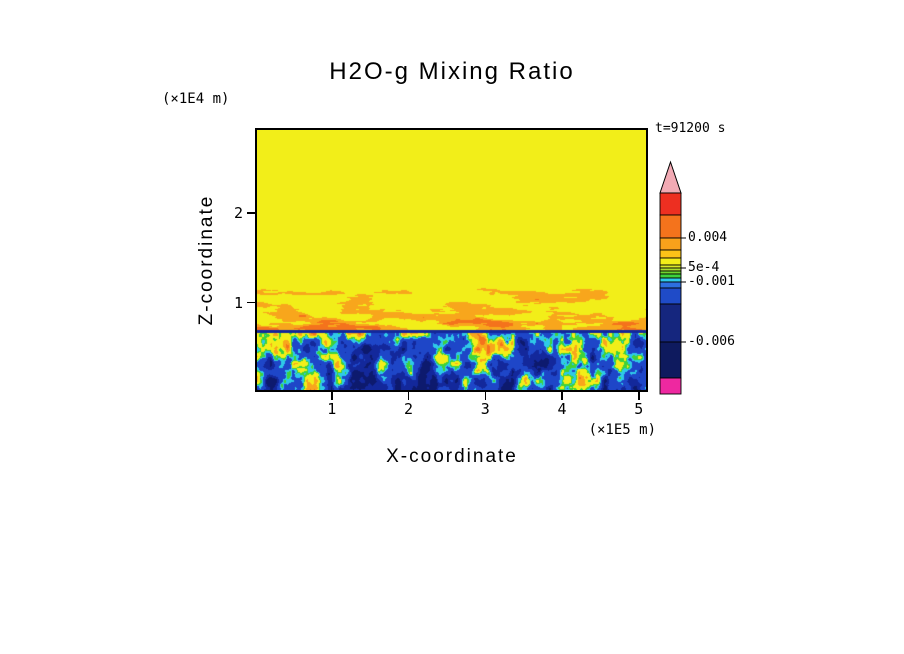  I want to click on colorbar, so click(672, 277).